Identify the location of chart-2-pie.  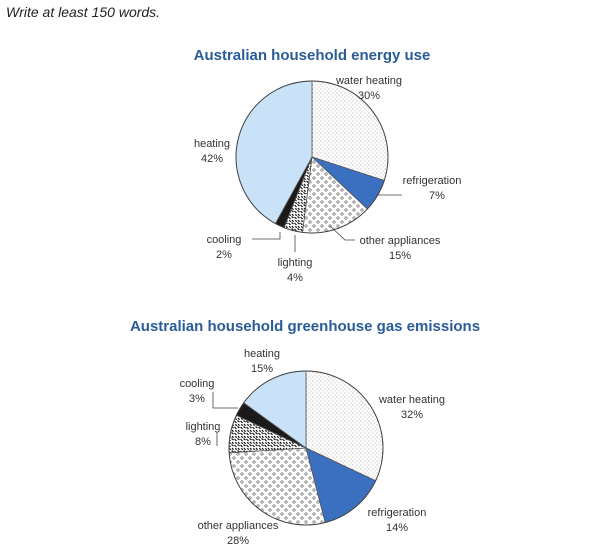
(306, 448).